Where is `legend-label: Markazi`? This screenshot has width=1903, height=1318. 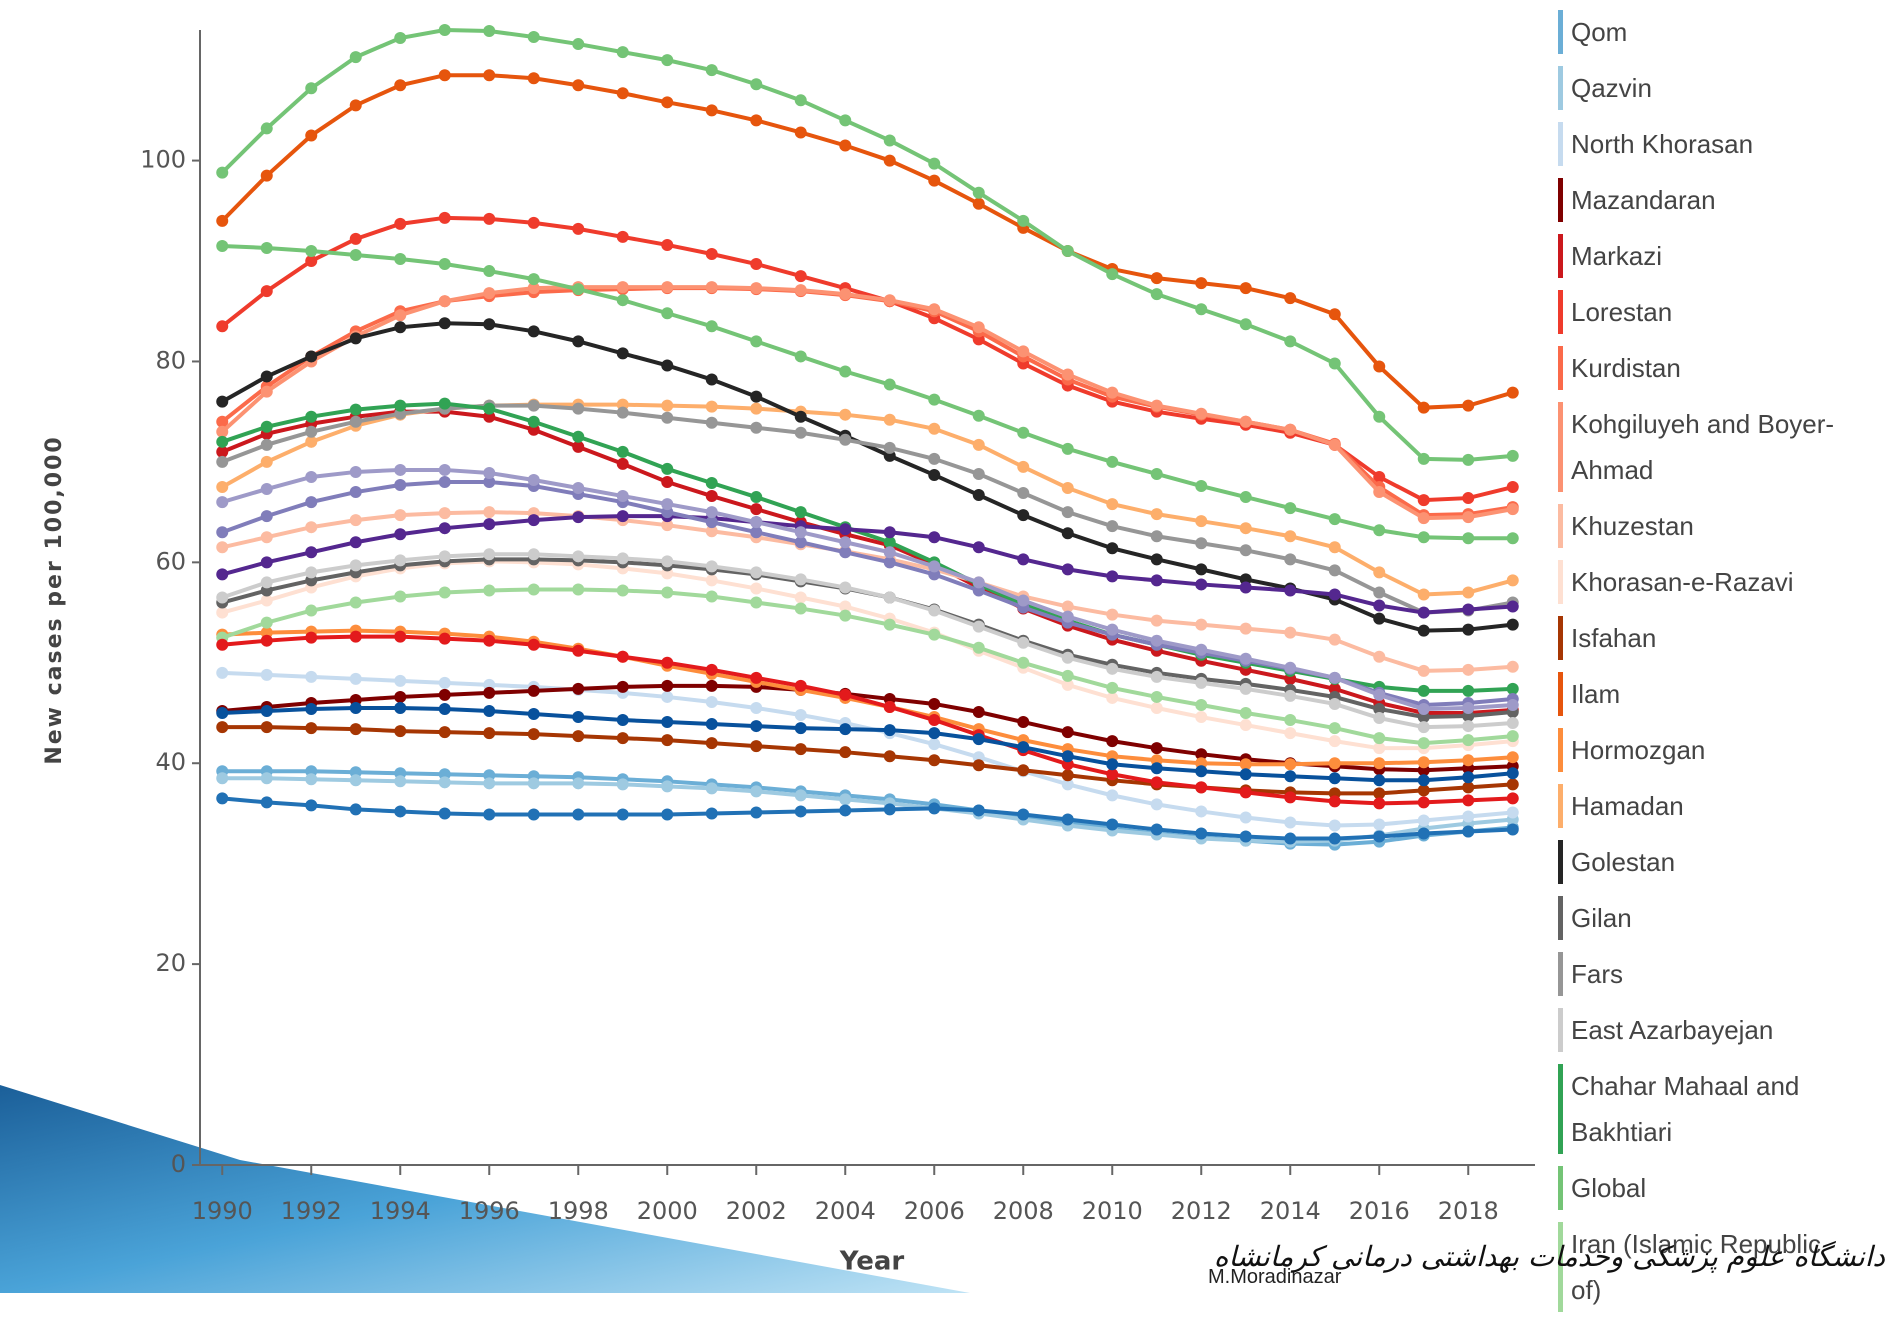
legend-label: Markazi is located at coordinates (1617, 256).